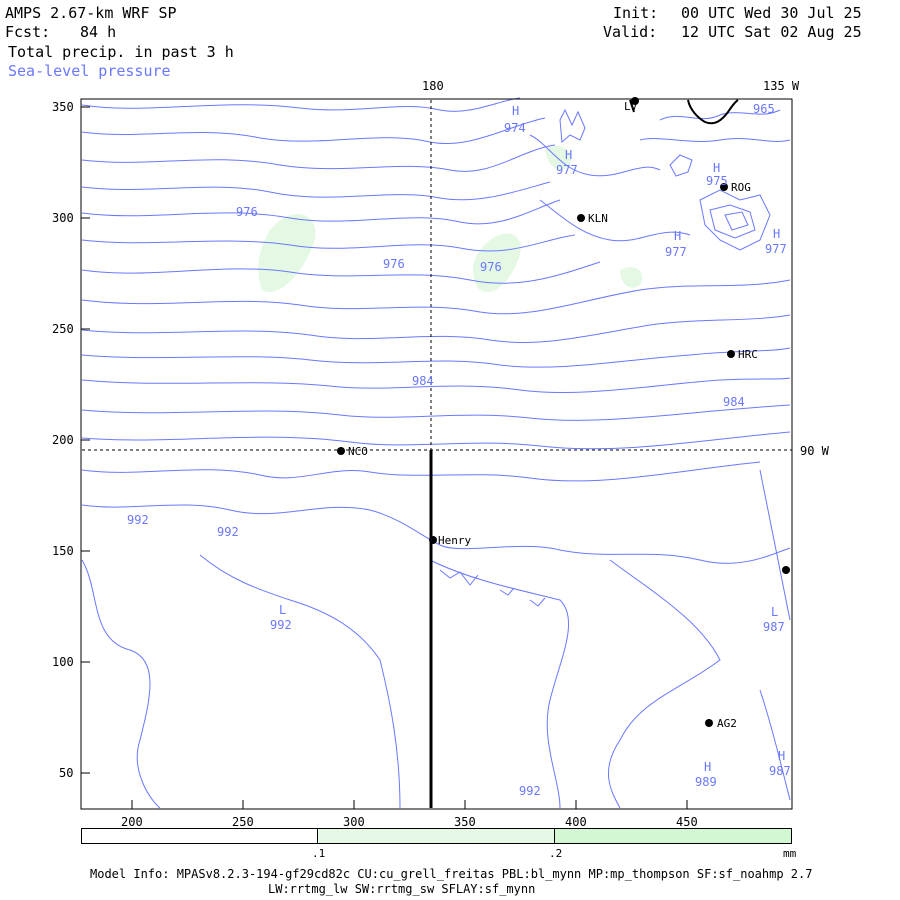 The height and width of the screenshot is (900, 900). Describe the element at coordinates (243, 822) in the screenshot. I see `x-tick-label: 250` at that location.